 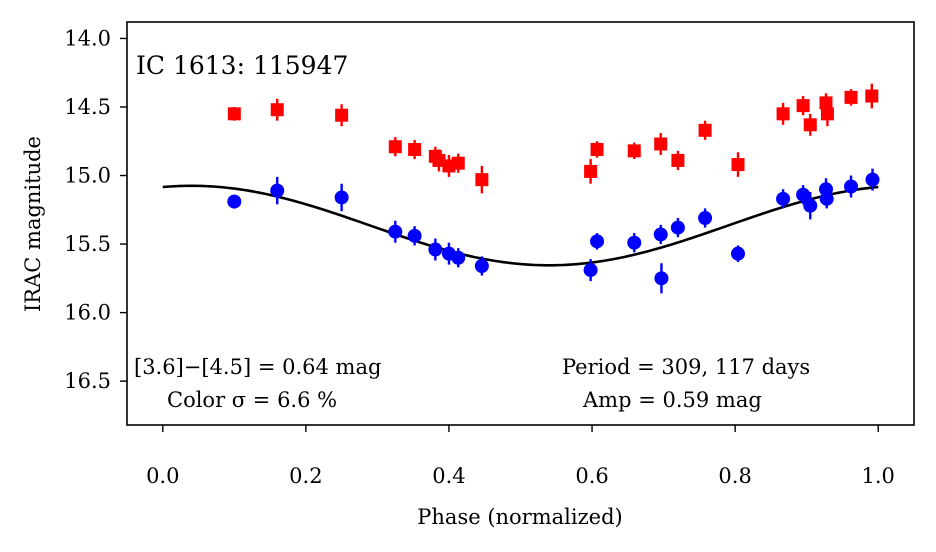 I want to click on y-axis: 14.0 14.5 15.0 15.5 16.0 16.5, so click(x=95, y=209).